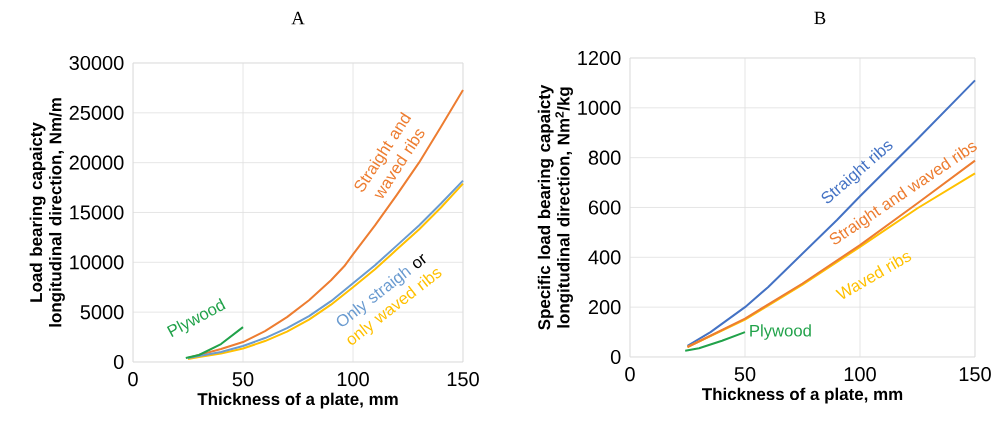 The width and height of the screenshot is (1001, 428). What do you see at coordinates (96, 162) in the screenshot?
I see `y-tick-label: 20000` at bounding box center [96, 162].